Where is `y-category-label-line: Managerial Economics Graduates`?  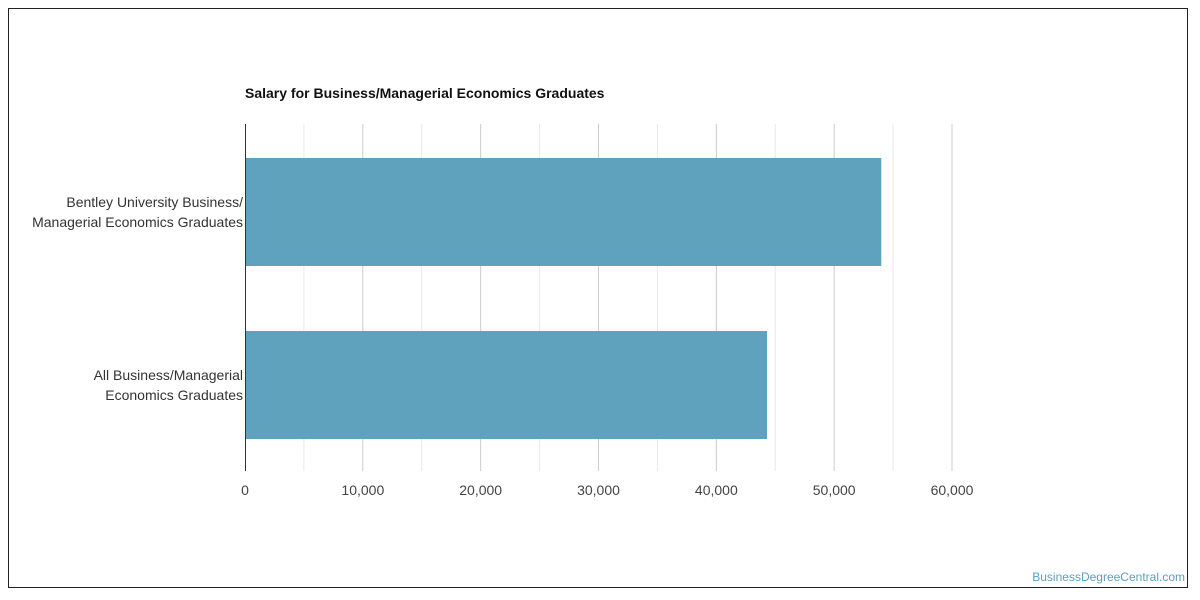
y-category-label-line: Managerial Economics Graduates is located at coordinates (137, 222).